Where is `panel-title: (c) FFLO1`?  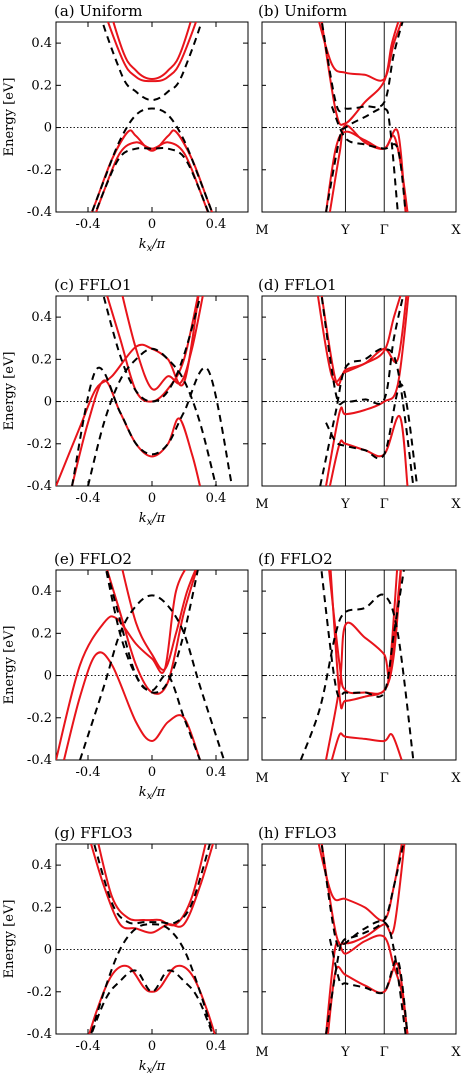
panel-title: (c) FFLO1 is located at coordinates (93, 285).